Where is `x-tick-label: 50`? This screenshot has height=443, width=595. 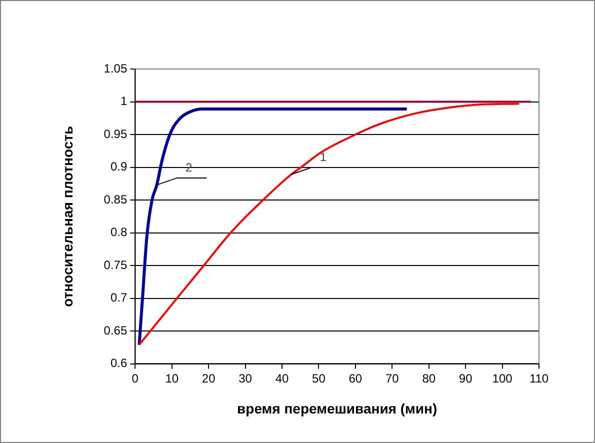 x-tick-label: 50 is located at coordinates (319, 378).